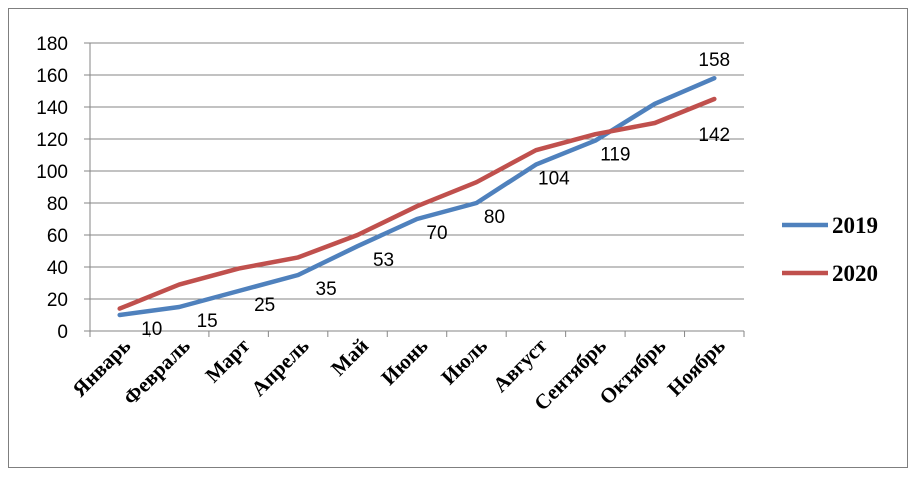 The width and height of the screenshot is (912, 477). I want to click on x-category-label: Октябрь, so click(633, 372).